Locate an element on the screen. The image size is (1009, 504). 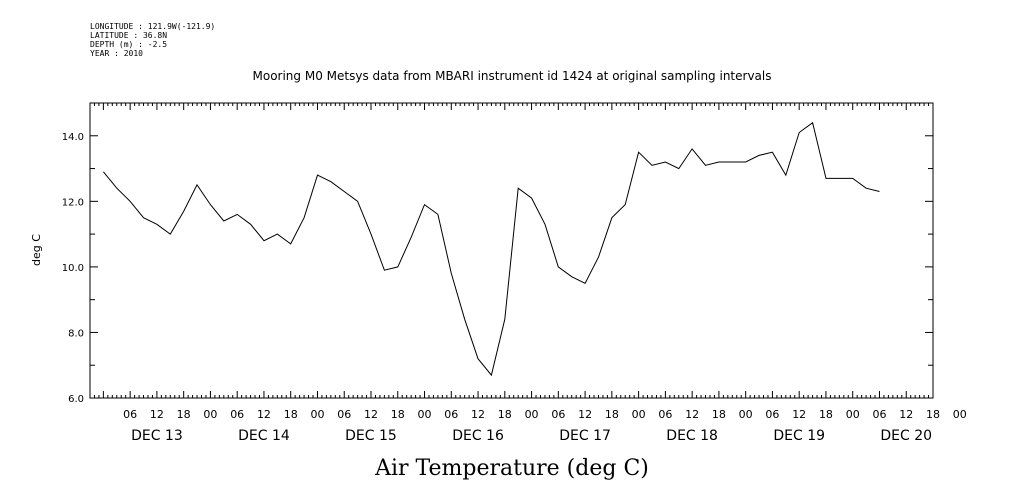
x-day-label: DEC 19 is located at coordinates (799, 436).